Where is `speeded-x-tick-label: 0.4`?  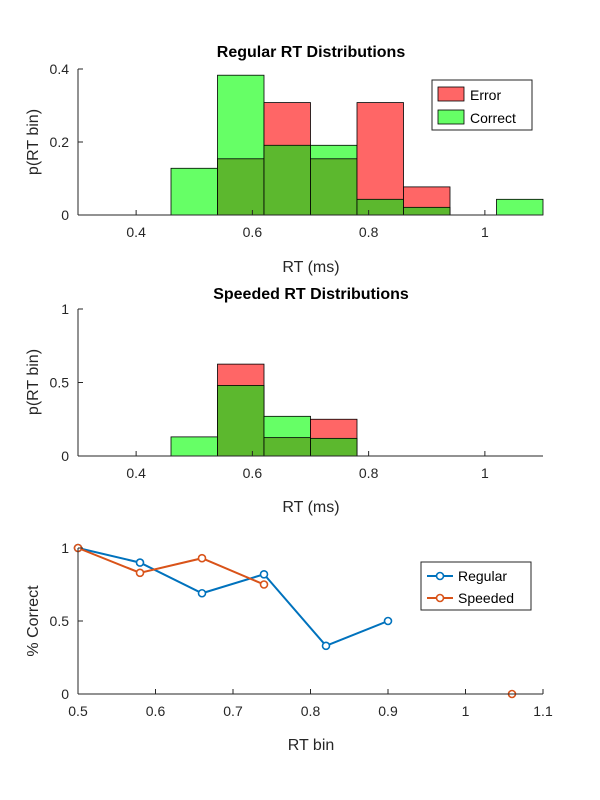
speeded-x-tick-label: 0.4 is located at coordinates (136, 473).